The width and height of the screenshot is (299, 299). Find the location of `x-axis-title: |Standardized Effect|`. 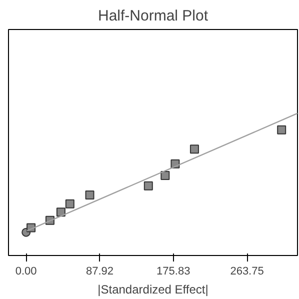

x-axis-title: |Standardized Effect| is located at coordinates (153, 289).